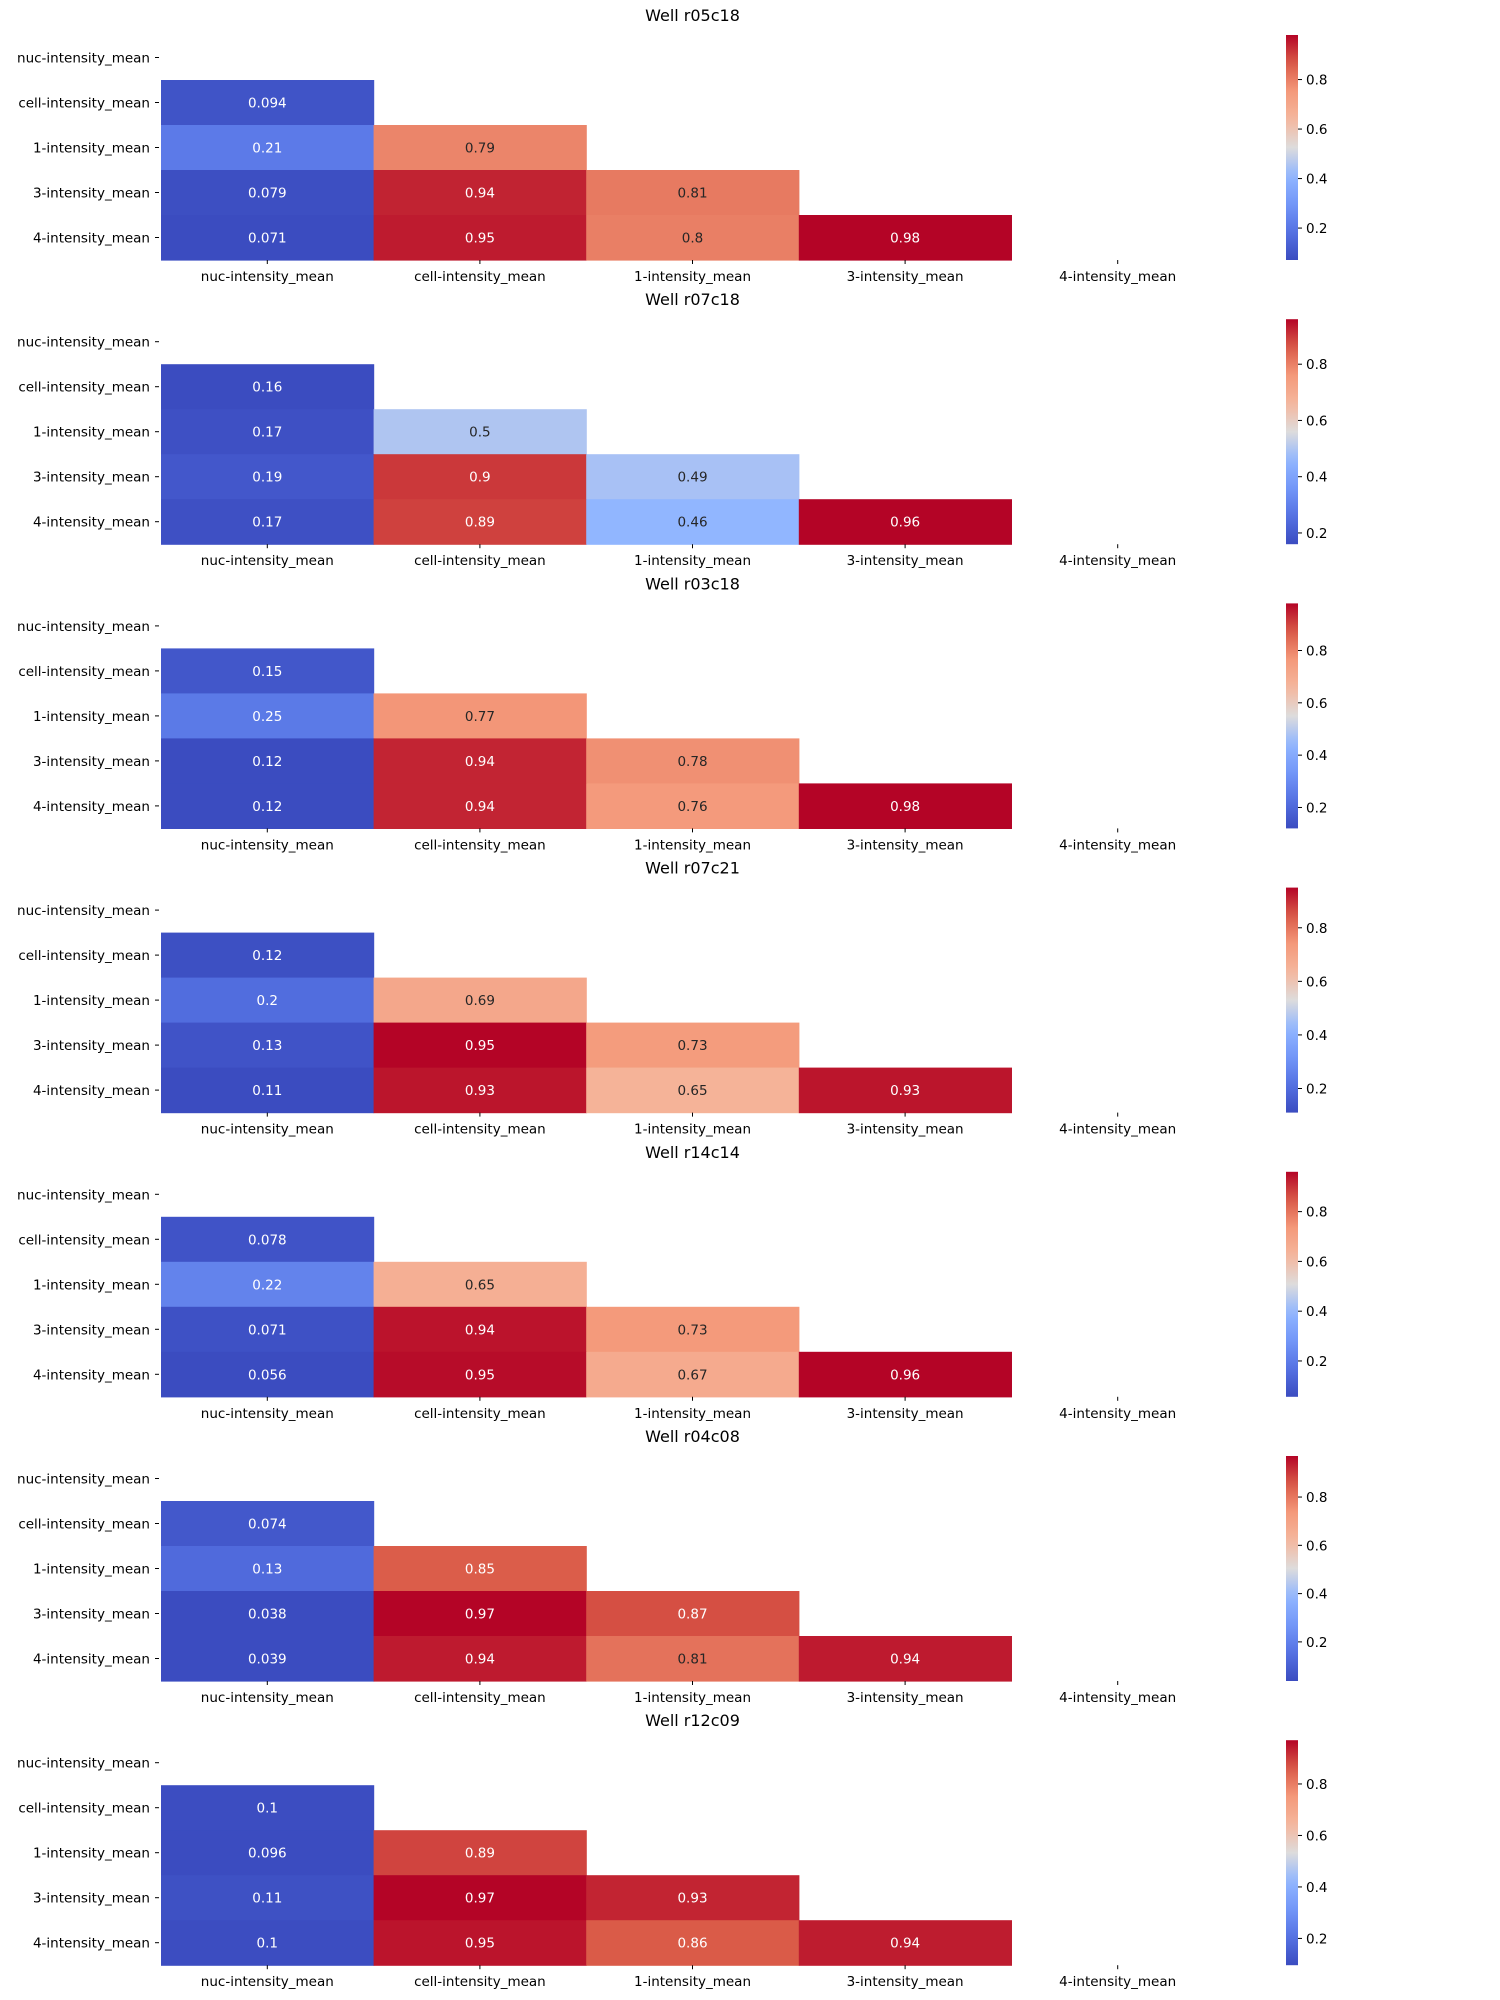  I want to click on cell-annotation: 0.11, so click(267, 1899).